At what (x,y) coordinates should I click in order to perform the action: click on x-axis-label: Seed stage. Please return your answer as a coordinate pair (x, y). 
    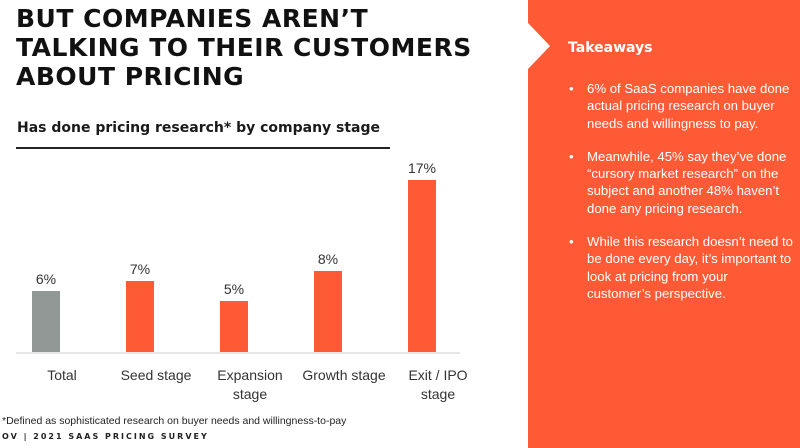
    Looking at the image, I should click on (156, 375).